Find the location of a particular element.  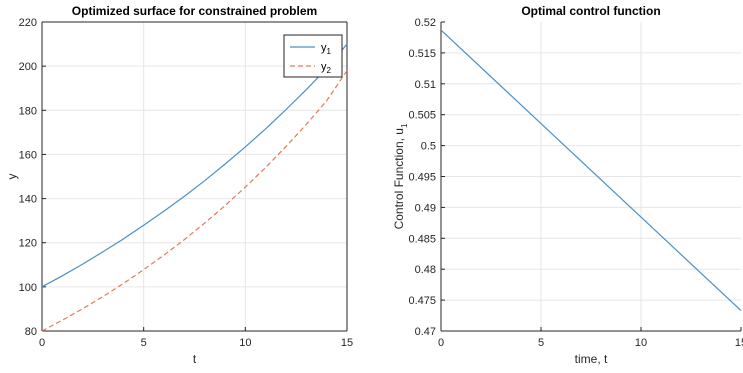

y-tick-label: 180 is located at coordinates (28, 111).